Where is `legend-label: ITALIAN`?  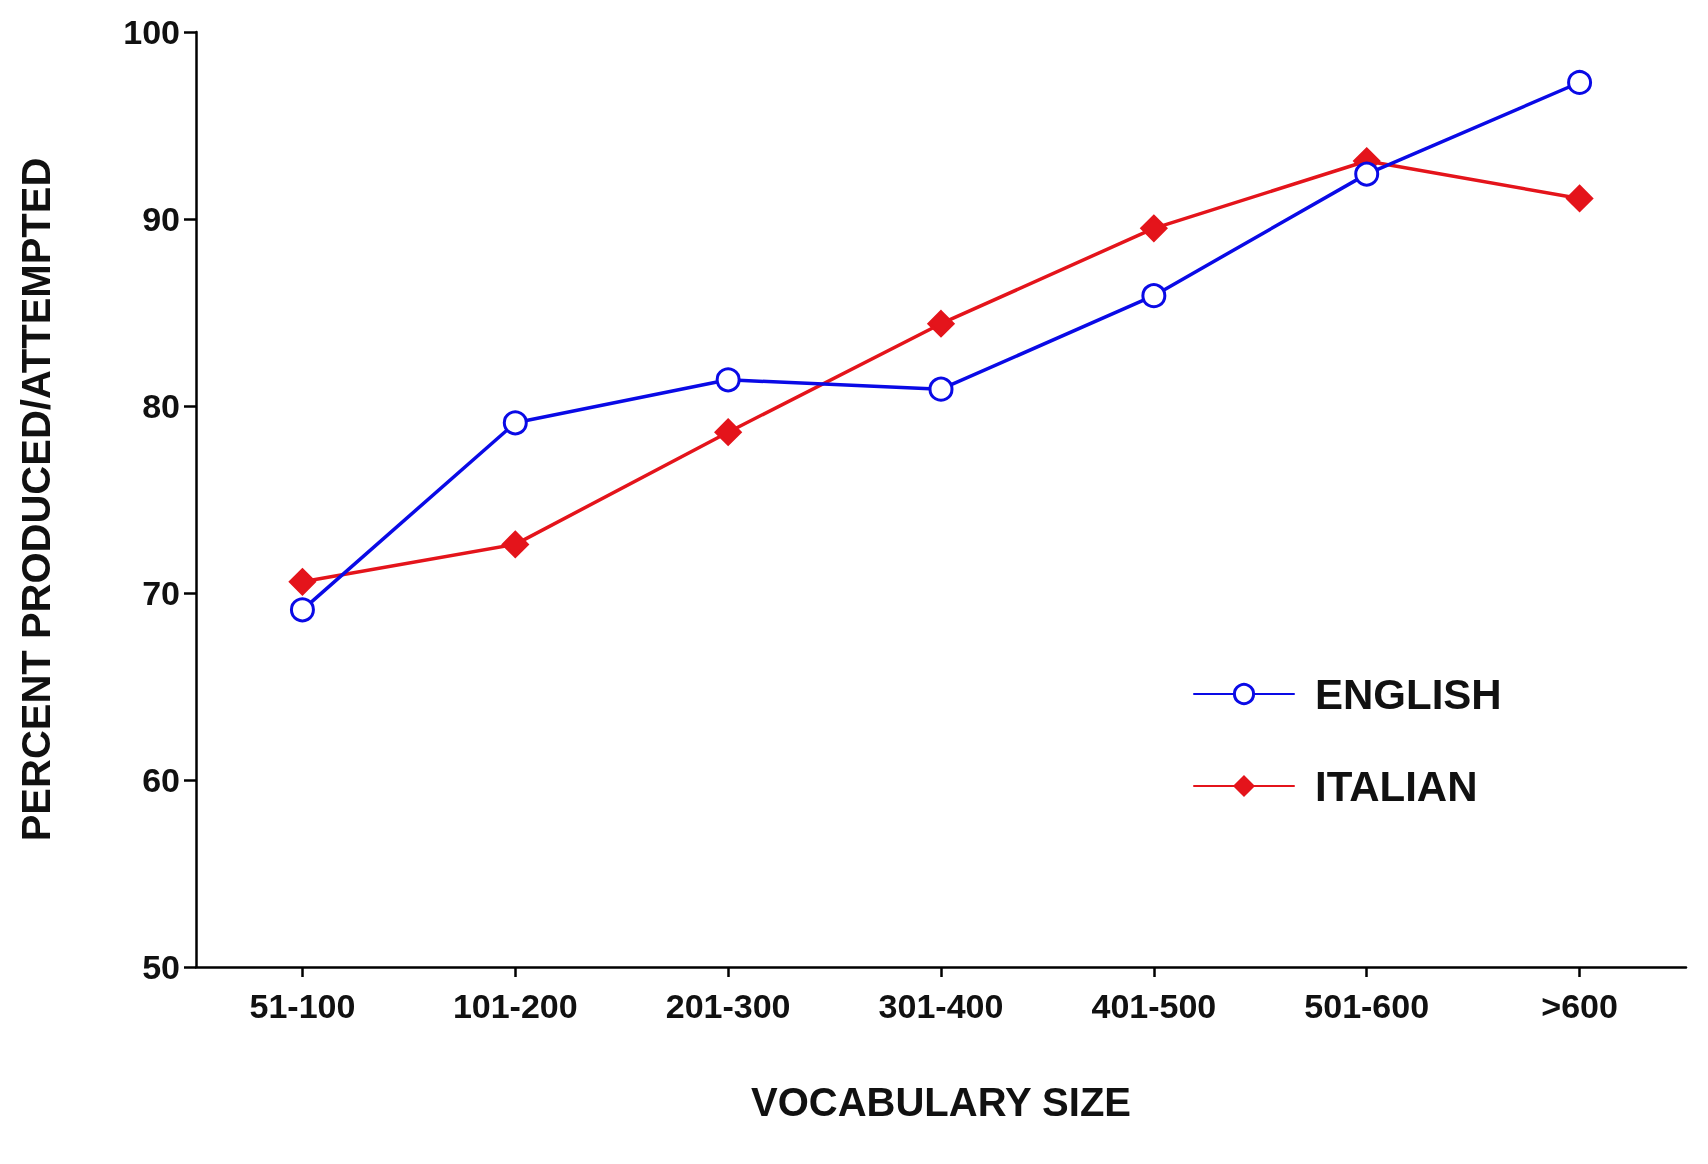 legend-label: ITALIAN is located at coordinates (1396, 786).